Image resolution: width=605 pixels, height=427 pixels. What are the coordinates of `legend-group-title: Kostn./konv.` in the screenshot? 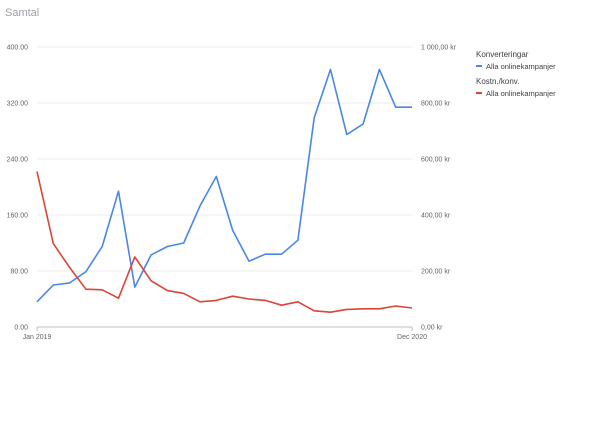 It's located at (497, 81).